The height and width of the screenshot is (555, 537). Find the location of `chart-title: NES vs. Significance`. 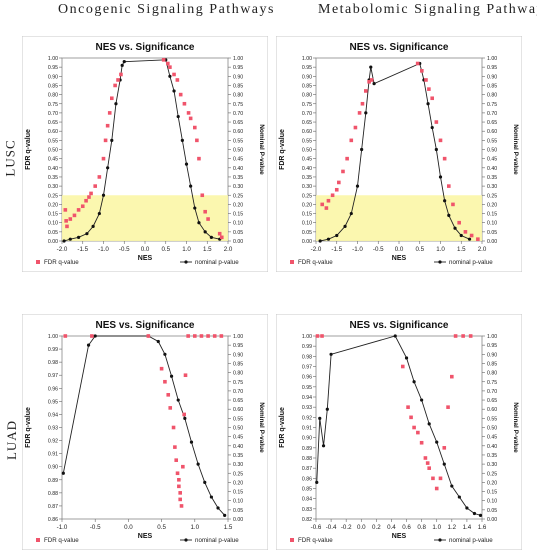

chart-title: NES vs. Significance is located at coordinates (145, 325).